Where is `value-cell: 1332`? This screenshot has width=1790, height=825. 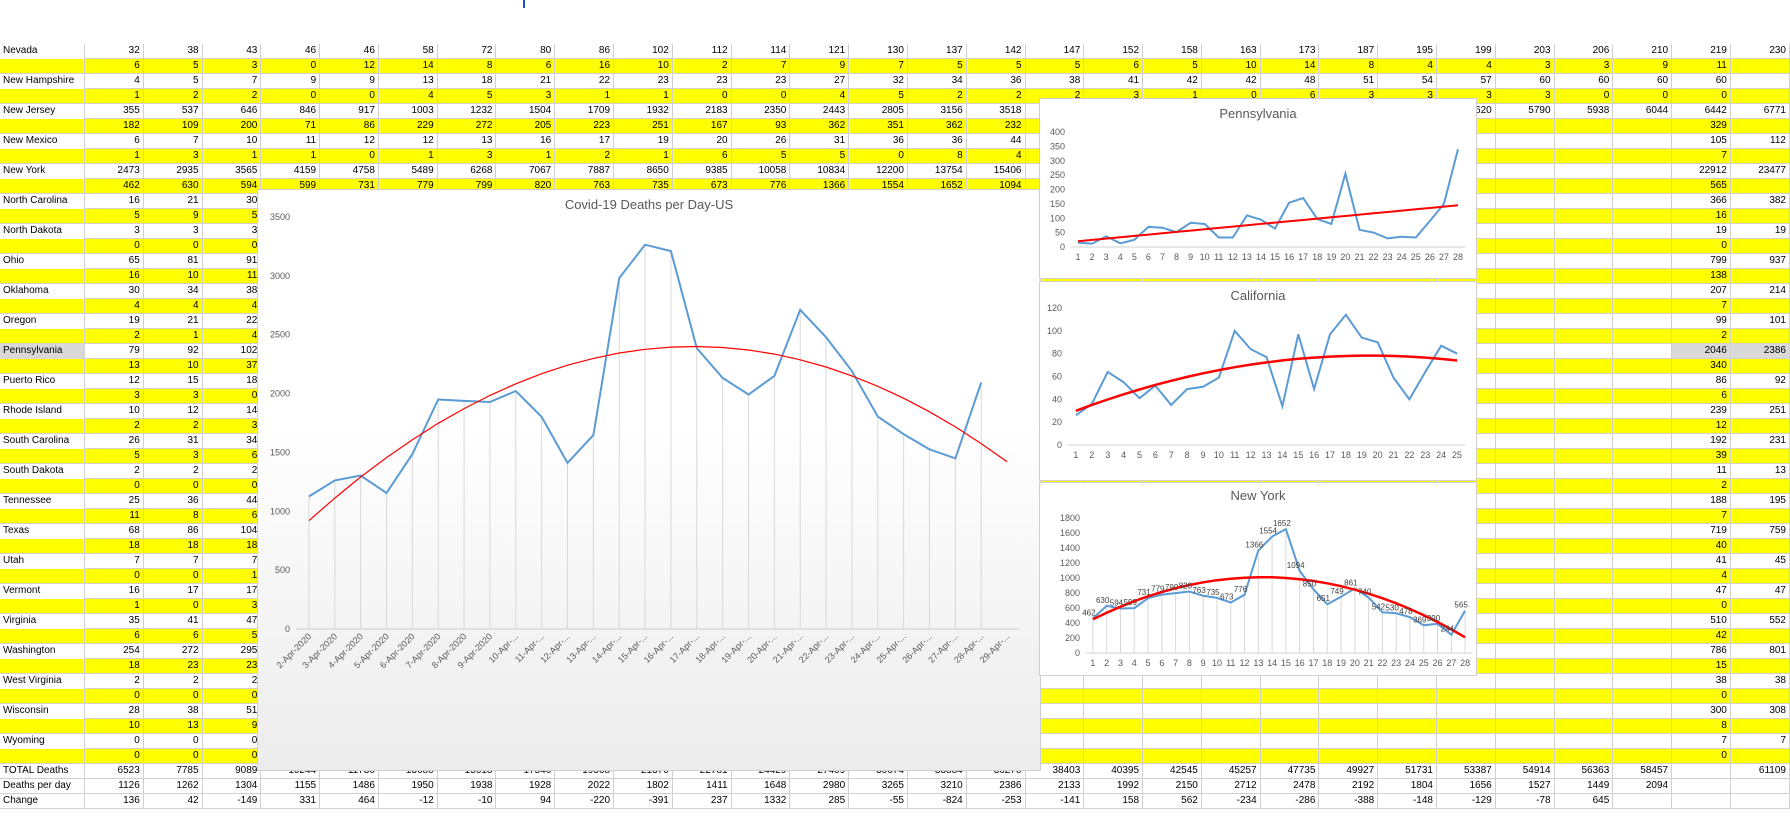
value-cell: 1332 is located at coordinates (761, 801).